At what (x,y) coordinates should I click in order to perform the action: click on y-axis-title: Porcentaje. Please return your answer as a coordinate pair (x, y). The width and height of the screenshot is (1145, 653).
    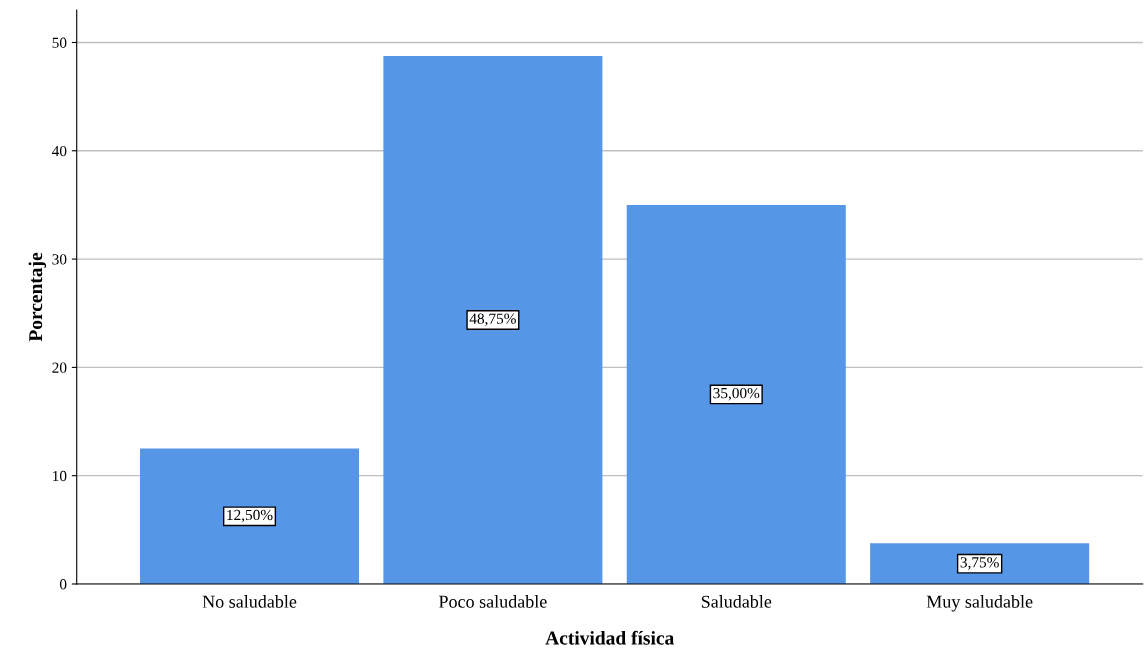
    Looking at the image, I should click on (37, 297).